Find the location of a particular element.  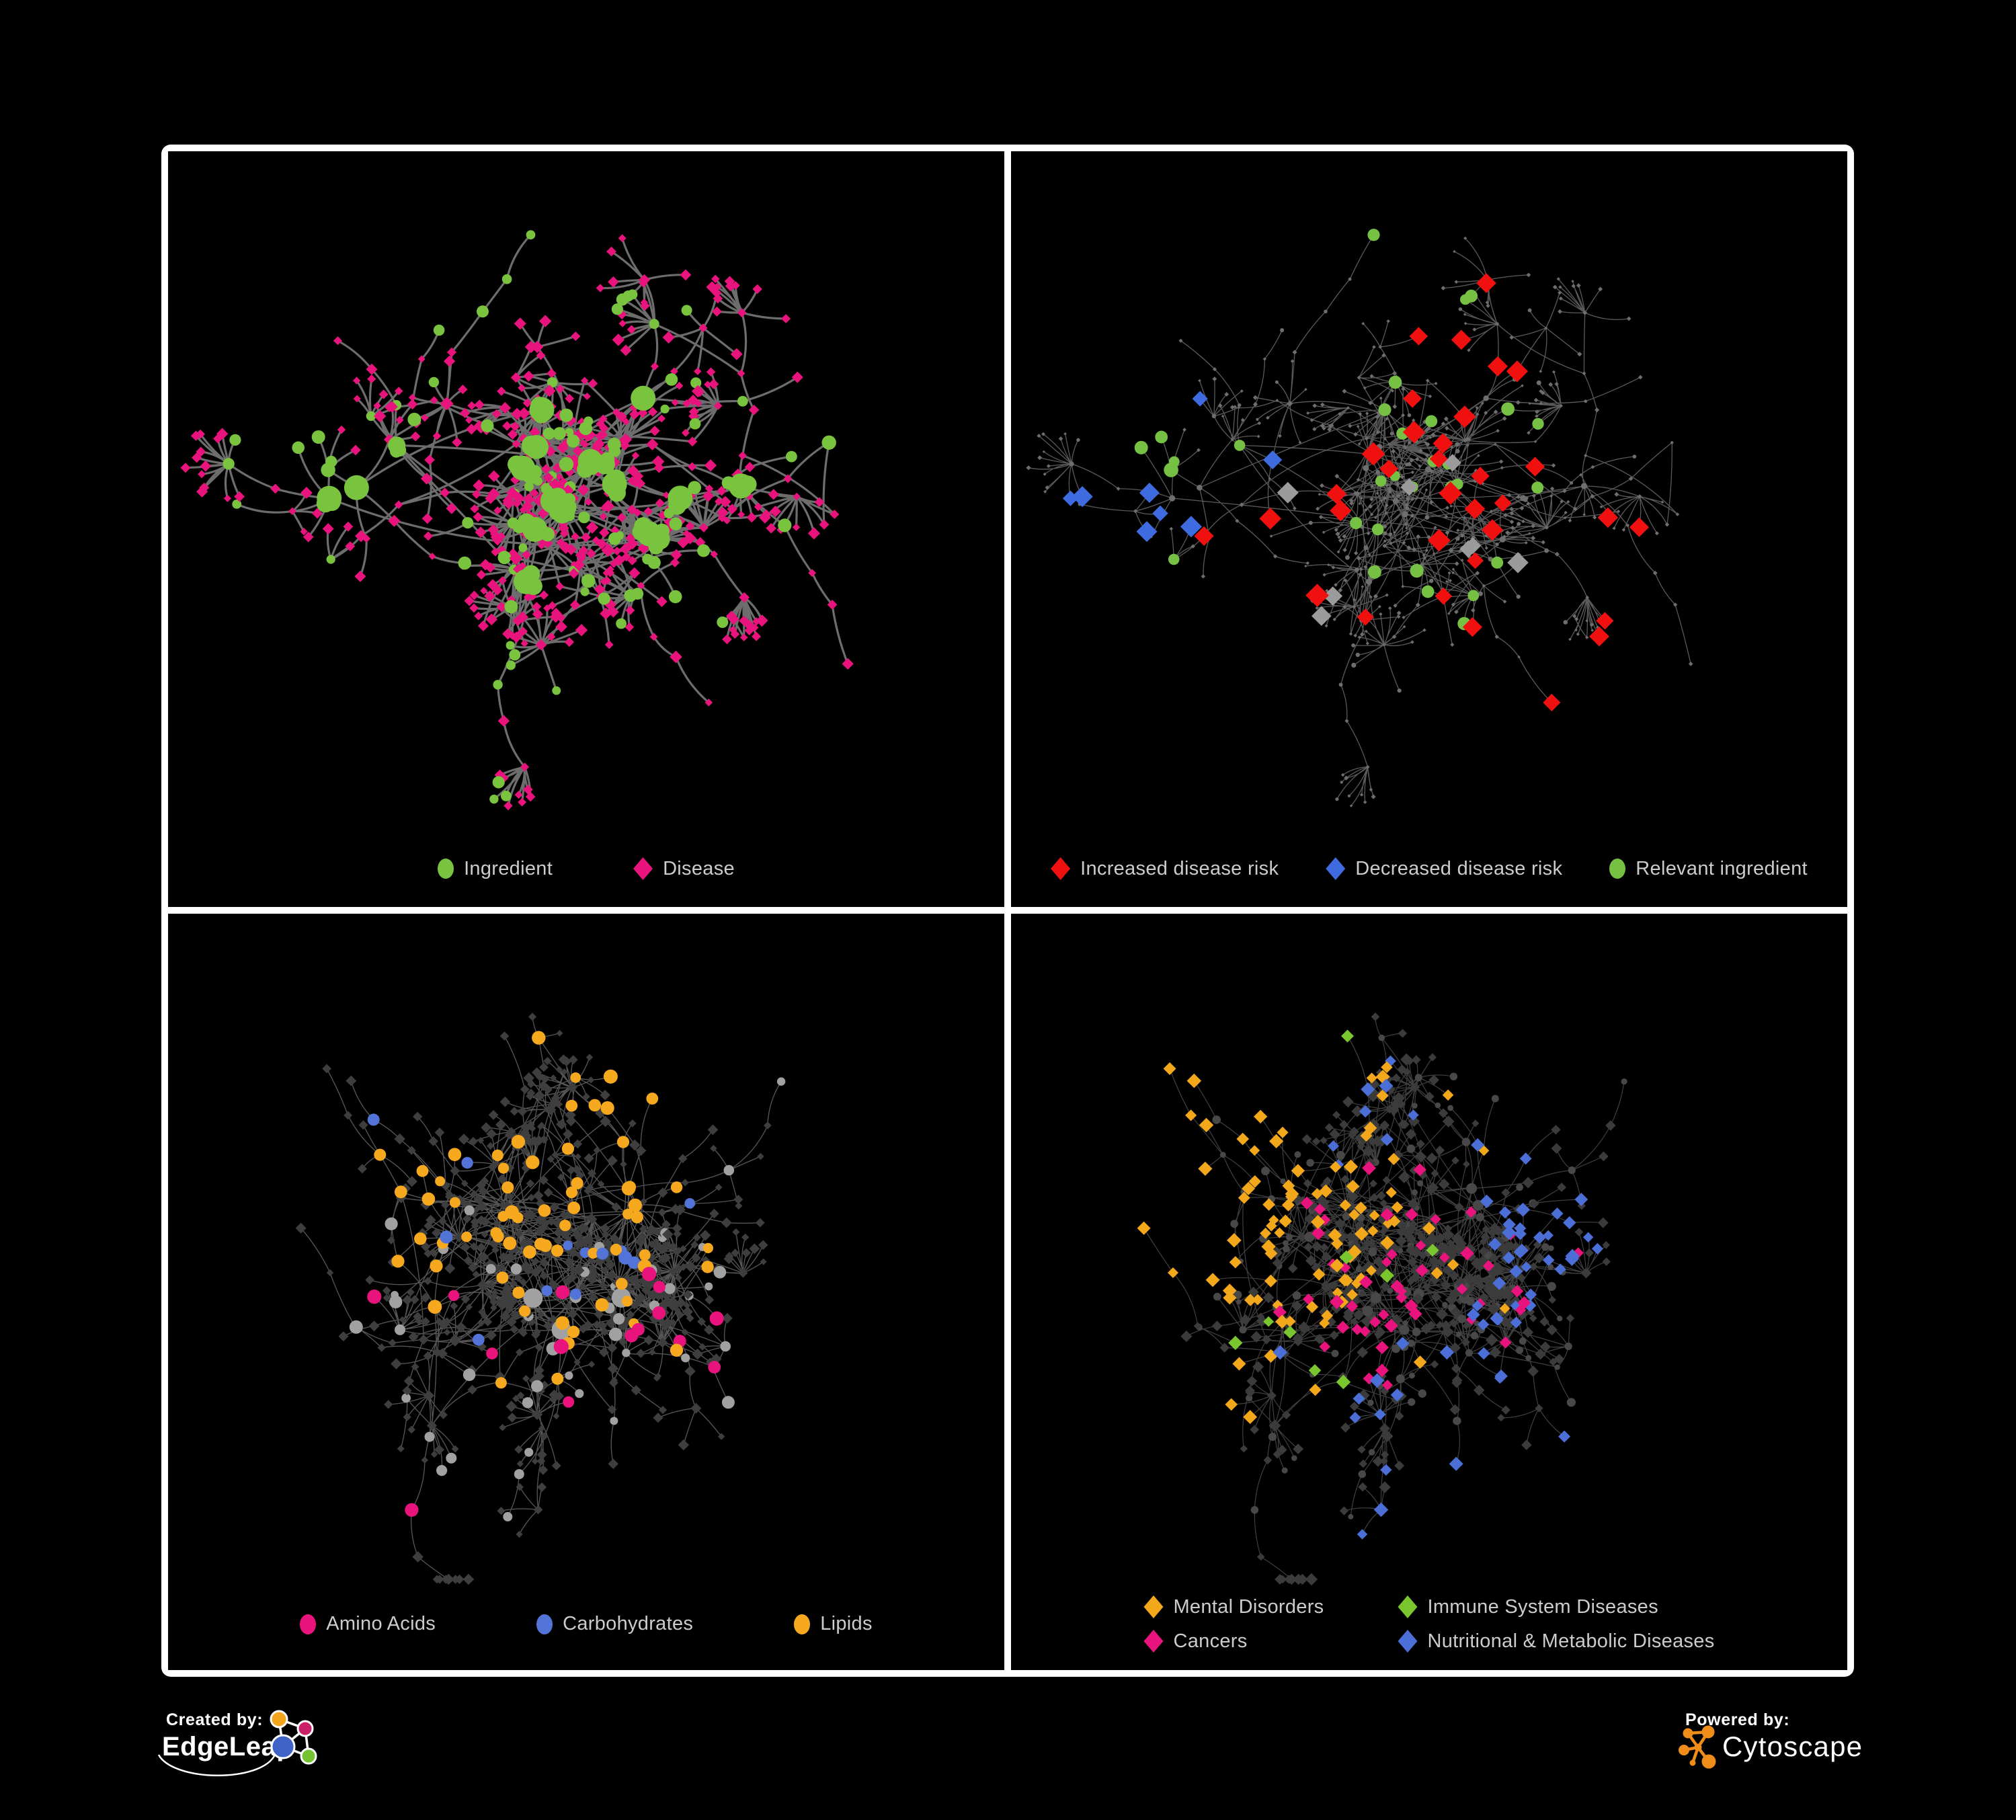

legend-item-carbohydrates: Carbohydrates is located at coordinates (614, 1624).